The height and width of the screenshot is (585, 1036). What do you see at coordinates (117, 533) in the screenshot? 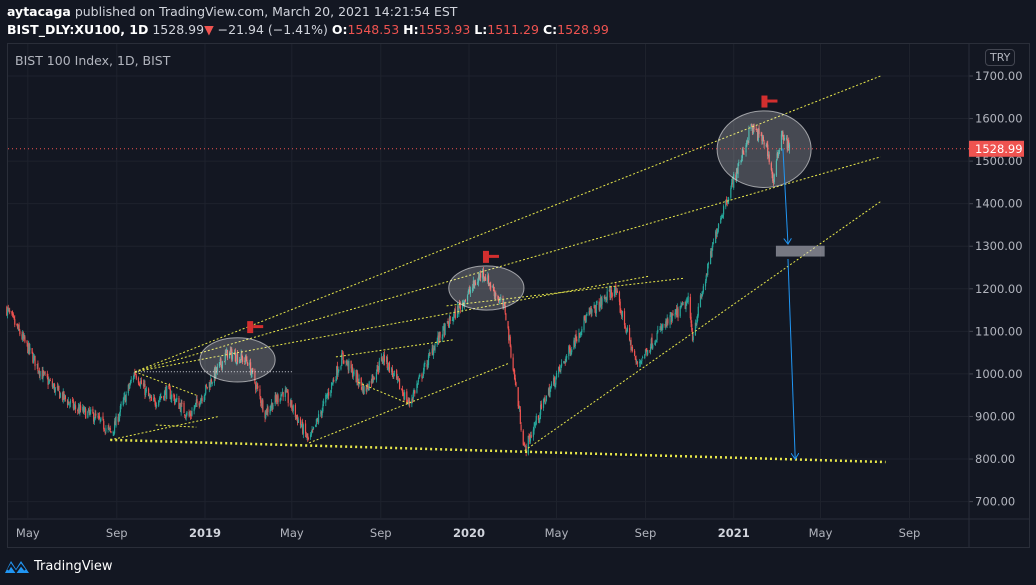
I see `x-tick-label: Sep` at bounding box center [117, 533].